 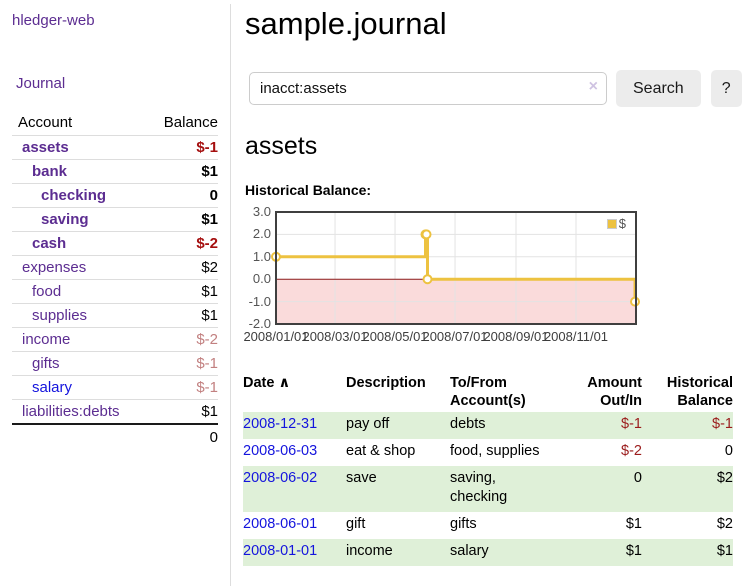 I want to click on sidebar-account-link: assets, so click(x=45, y=147).